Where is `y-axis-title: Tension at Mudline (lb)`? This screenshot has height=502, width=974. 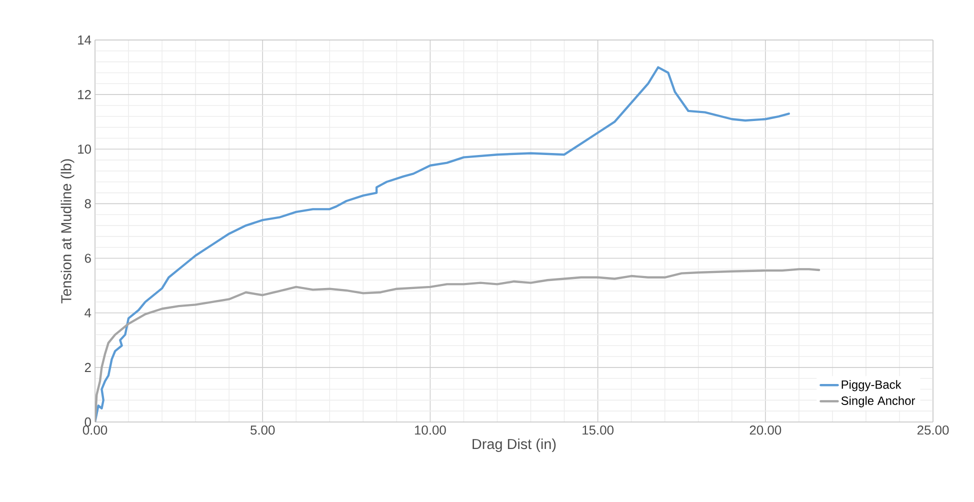
y-axis-title: Tension at Mudline (lb) is located at coordinates (67, 231).